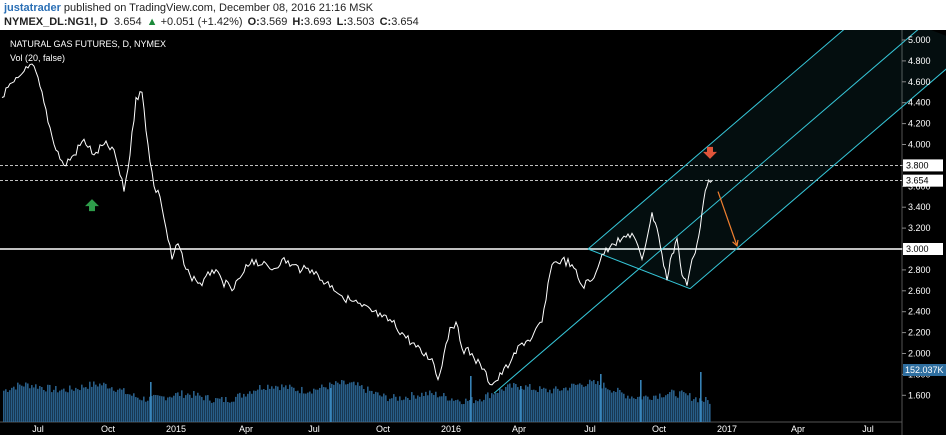 This screenshot has height=435, width=946. I want to click on tag-3654-bg, so click(923, 180).